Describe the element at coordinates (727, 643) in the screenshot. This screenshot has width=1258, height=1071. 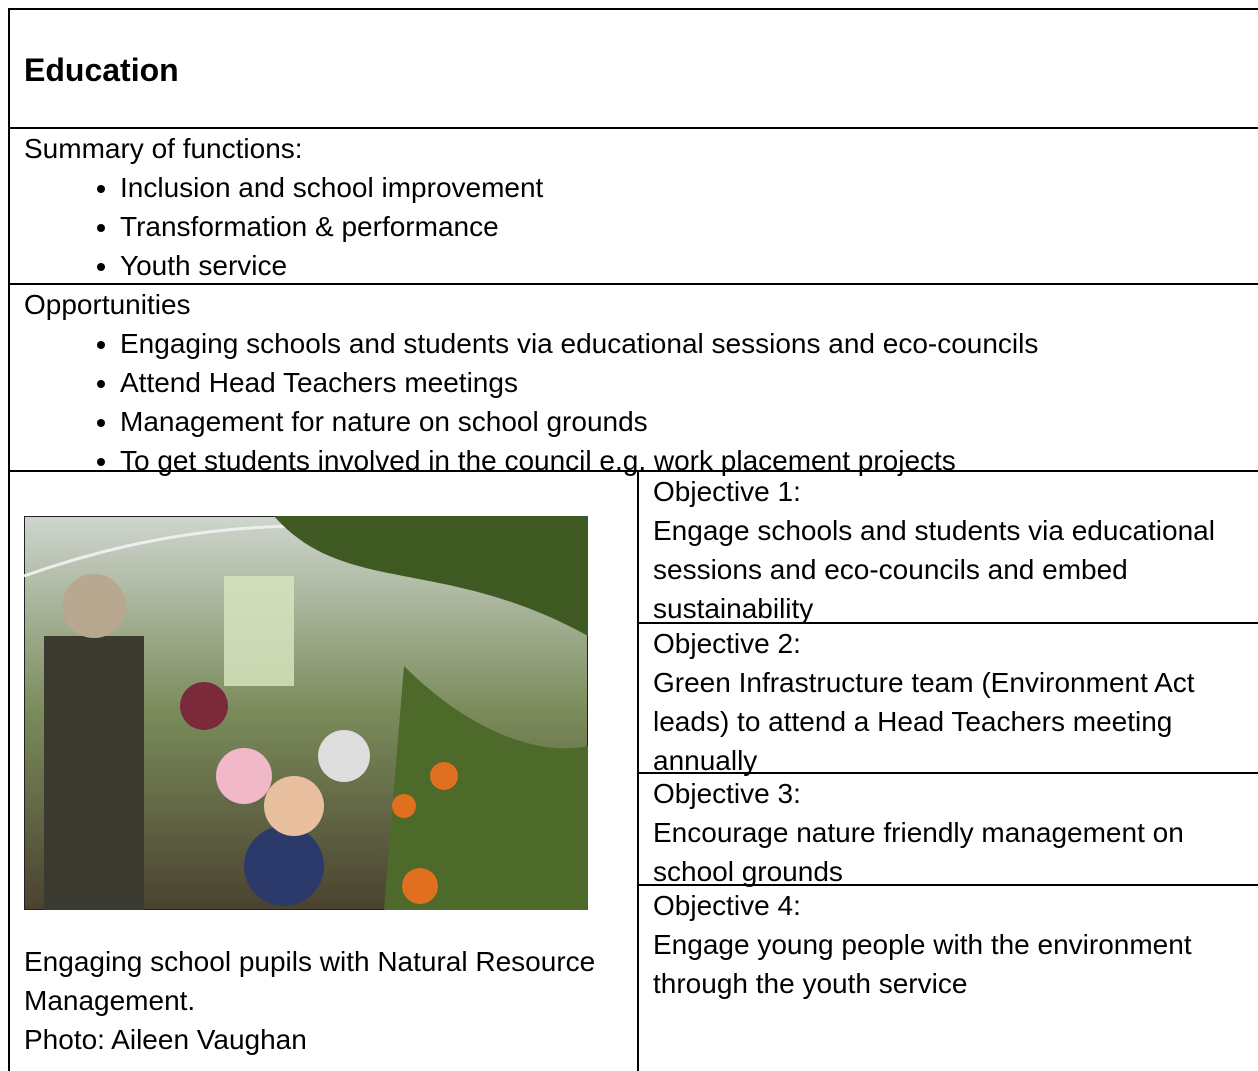
I see `objective-label: Objective 2:` at that location.